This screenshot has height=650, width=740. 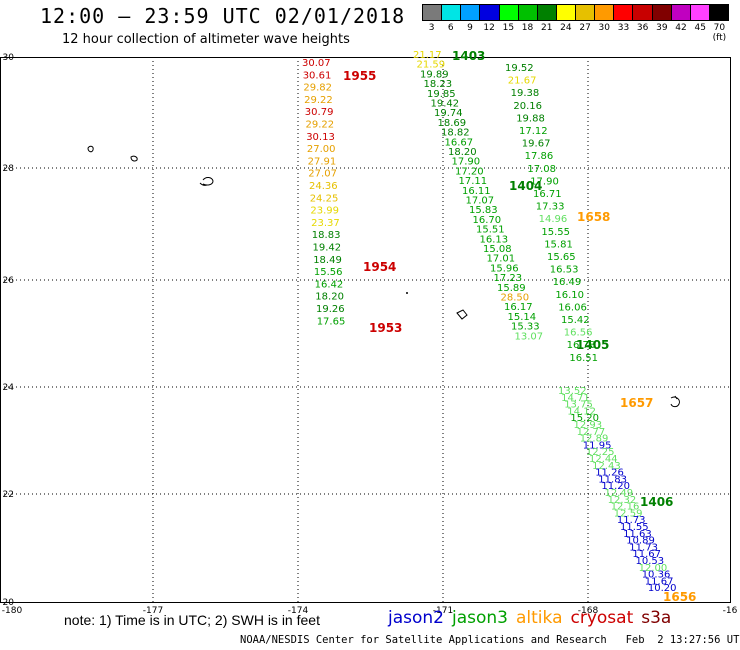 I want to click on colorbar-label: 6, so click(x=450, y=28).